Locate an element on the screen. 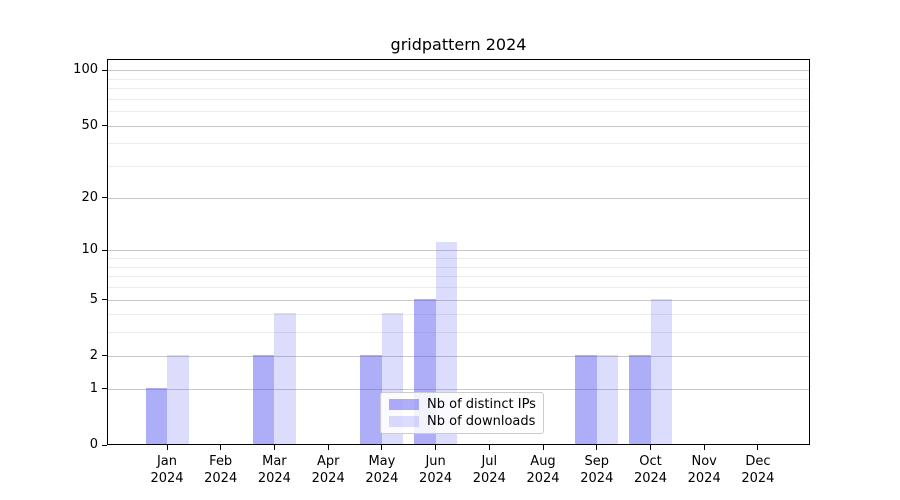 The image size is (900, 500). x-tick-label-month: Jan is located at coordinates (167, 461).